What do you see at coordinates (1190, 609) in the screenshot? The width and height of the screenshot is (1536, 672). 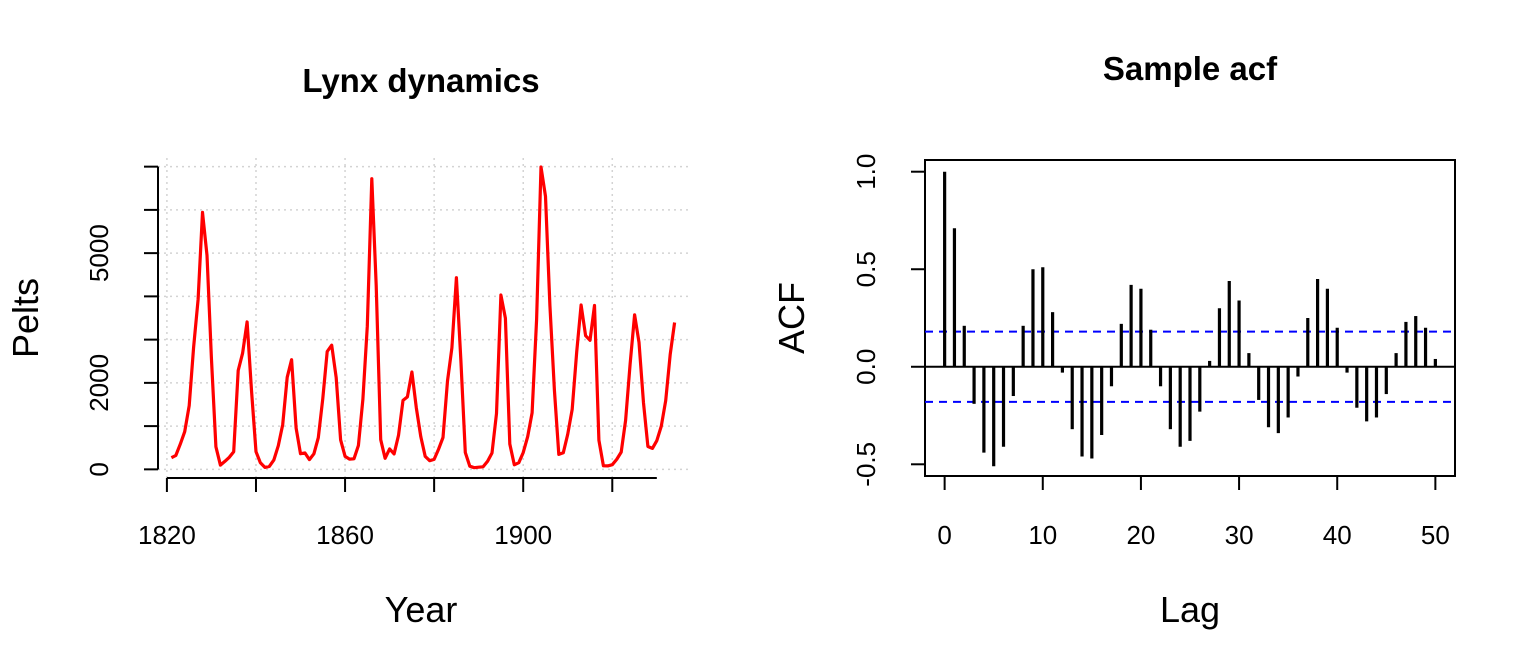 I see `acf-x-axis-label: Lag` at bounding box center [1190, 609].